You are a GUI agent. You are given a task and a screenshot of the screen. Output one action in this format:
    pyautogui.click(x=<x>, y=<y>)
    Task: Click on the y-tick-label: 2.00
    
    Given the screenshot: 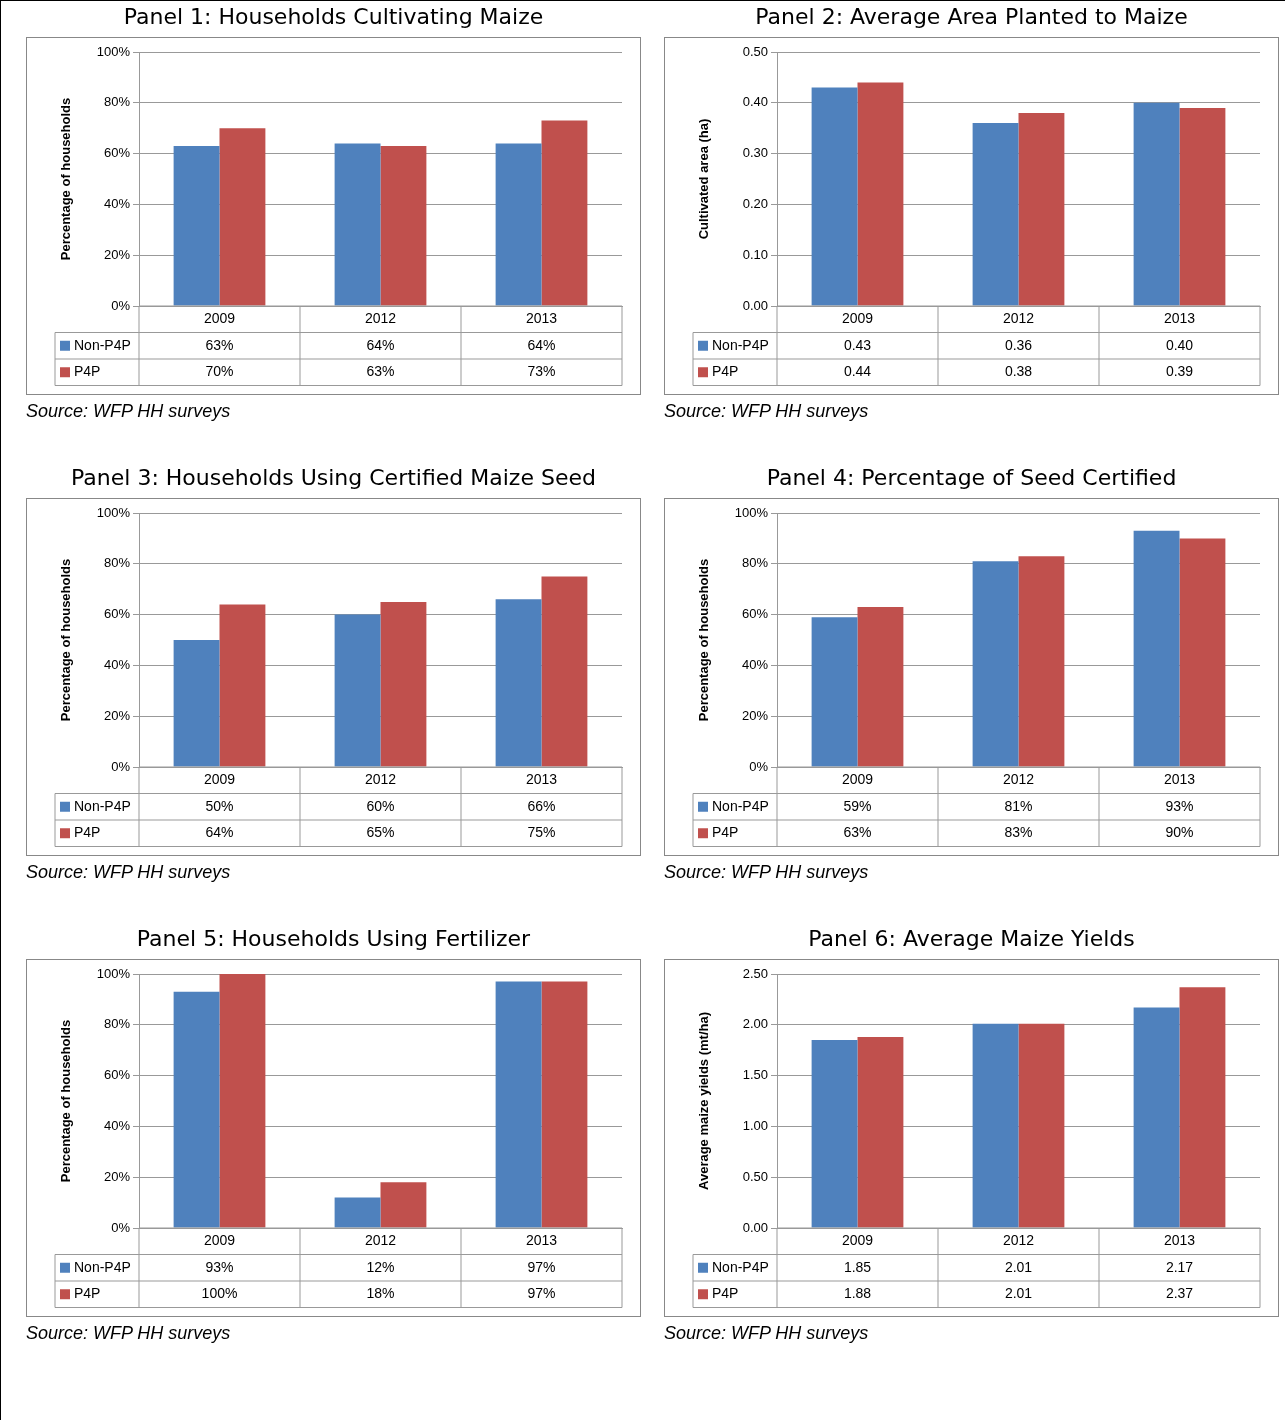 What is the action you would take?
    pyautogui.click(x=755, y=1024)
    